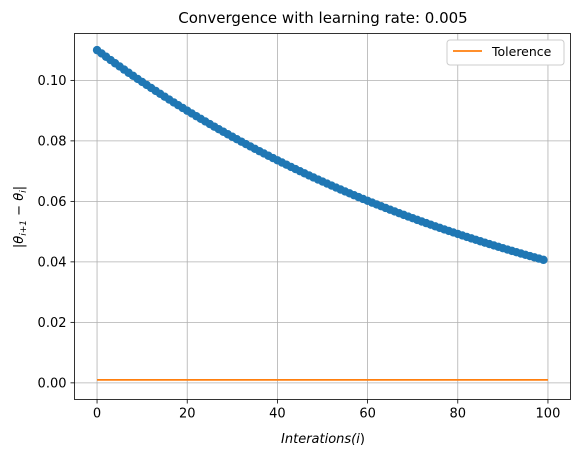 This screenshot has height=457, width=580. What do you see at coordinates (52, 141) in the screenshot?
I see `y-tick-label: 0.08` at bounding box center [52, 141].